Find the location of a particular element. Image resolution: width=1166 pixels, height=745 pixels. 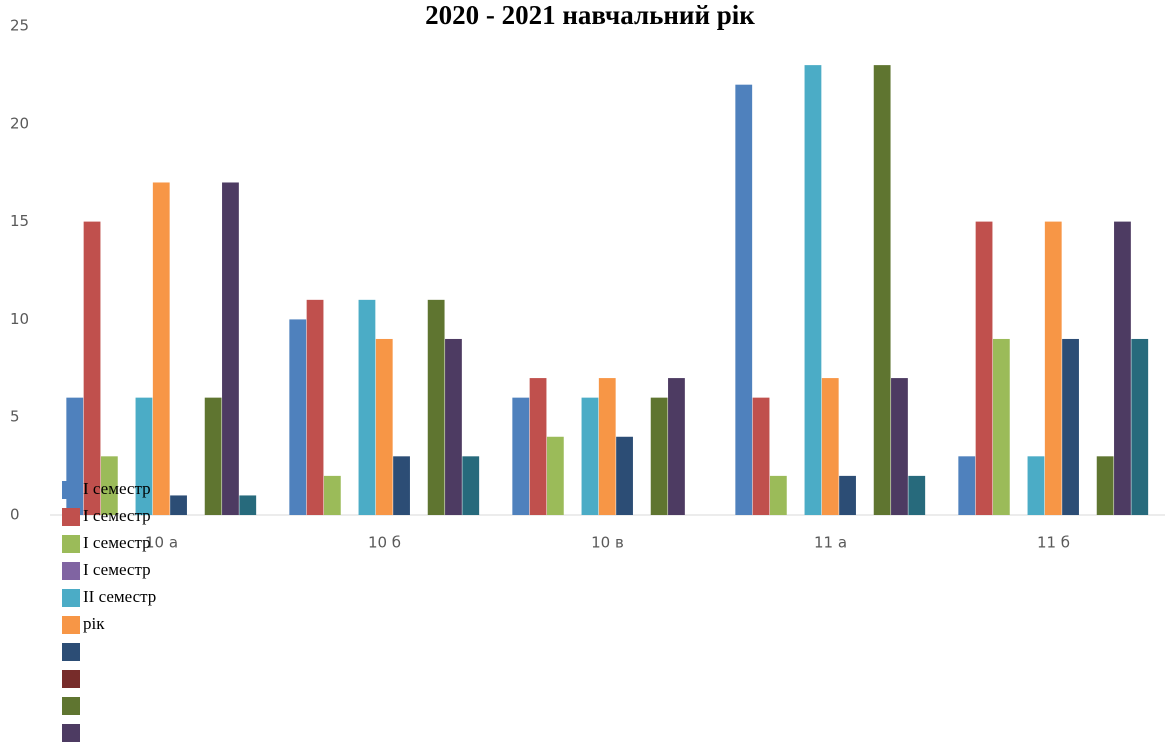

y-tick-label: 10 is located at coordinates (19, 319).